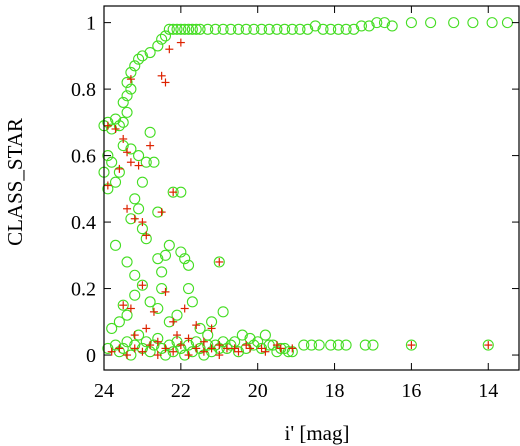 Image resolution: width=520 pixels, height=446 pixels. Describe the element at coordinates (488, 391) in the screenshot. I see `x-tick-label: 14` at that location.